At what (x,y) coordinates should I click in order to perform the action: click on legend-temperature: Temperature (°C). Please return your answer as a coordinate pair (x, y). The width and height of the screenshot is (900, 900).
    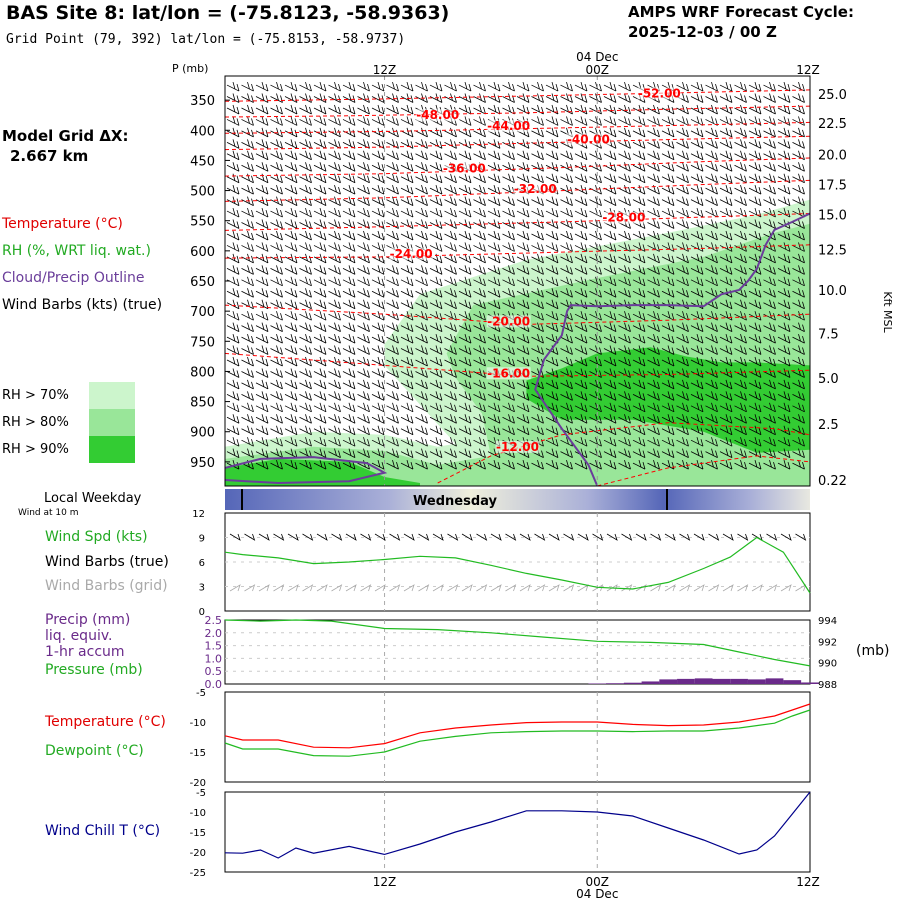
    Looking at the image, I should click on (62, 224).